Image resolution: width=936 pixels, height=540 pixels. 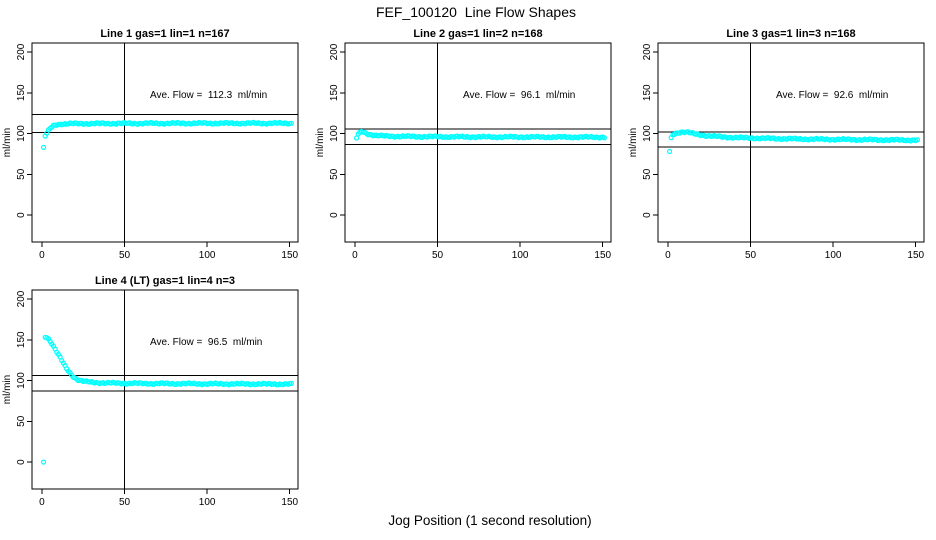 What do you see at coordinates (475, 12) in the screenshot?
I see `figure-title: FEF_100120 Line Flow Shapes` at bounding box center [475, 12].